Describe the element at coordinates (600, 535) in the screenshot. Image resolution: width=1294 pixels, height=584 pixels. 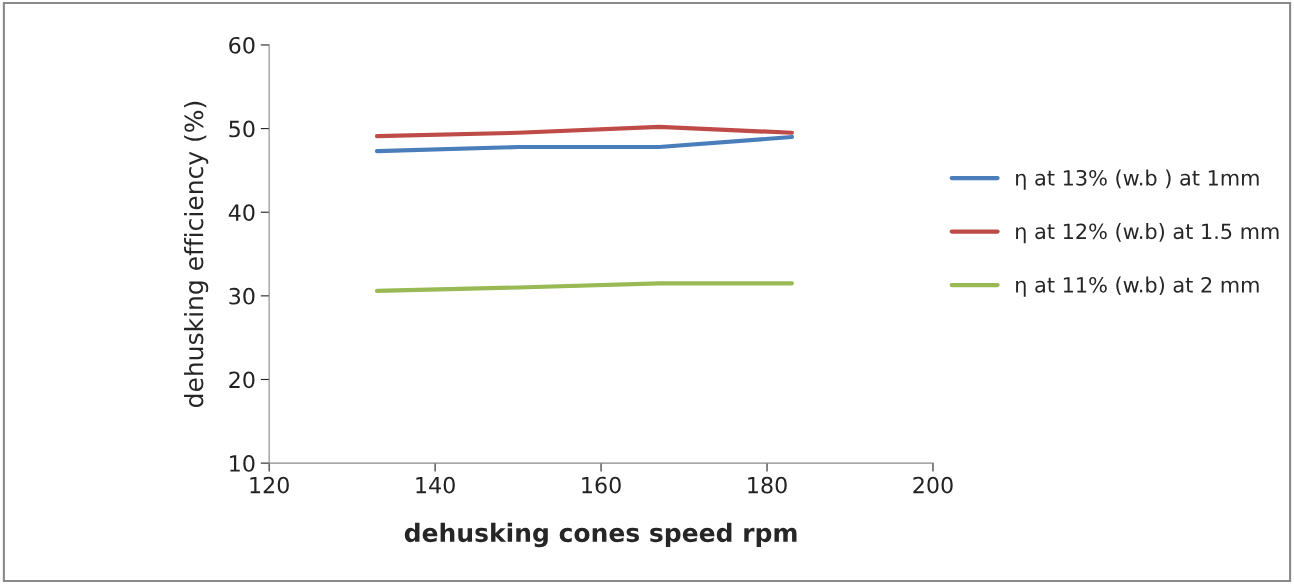
I see `x-axis-title: dehusking cones speed rpm` at that location.